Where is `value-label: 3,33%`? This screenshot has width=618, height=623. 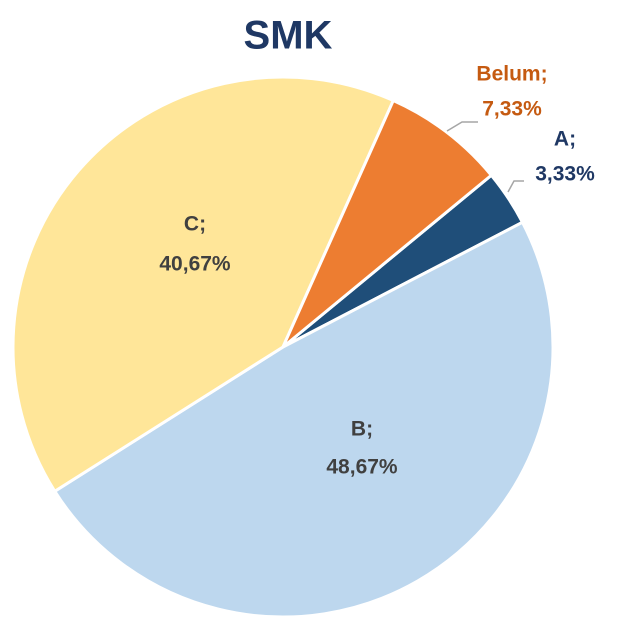
value-label: 3,33% is located at coordinates (565, 174).